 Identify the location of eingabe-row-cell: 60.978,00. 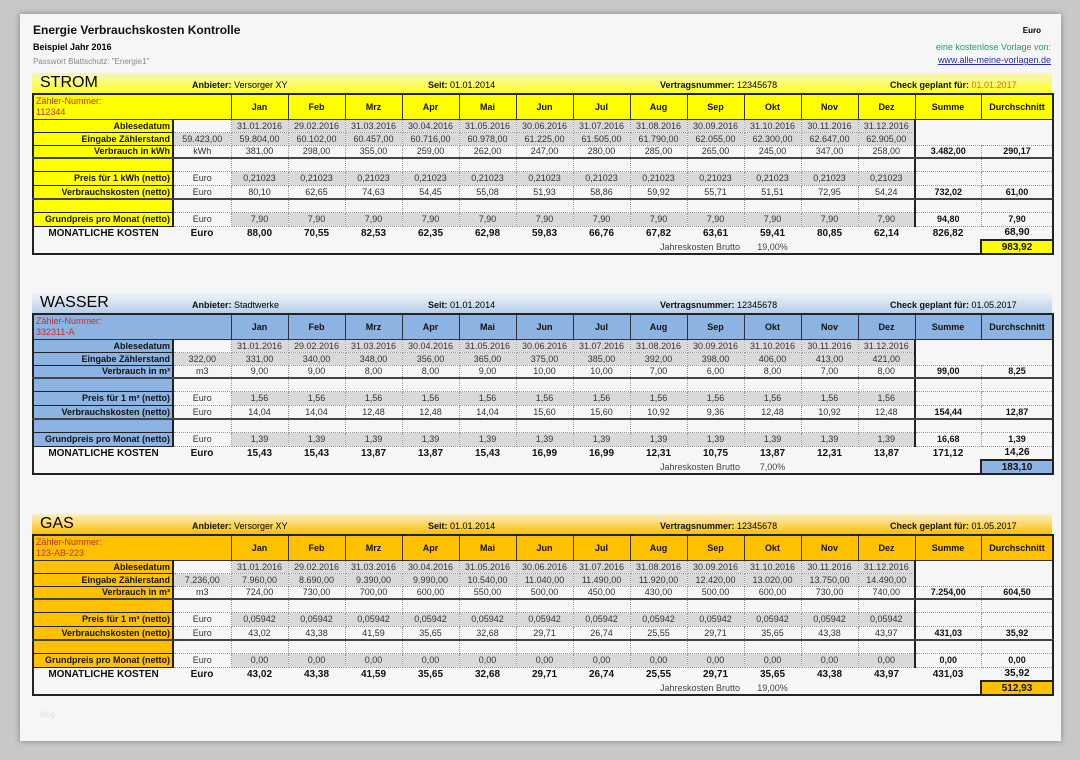
(487, 138).